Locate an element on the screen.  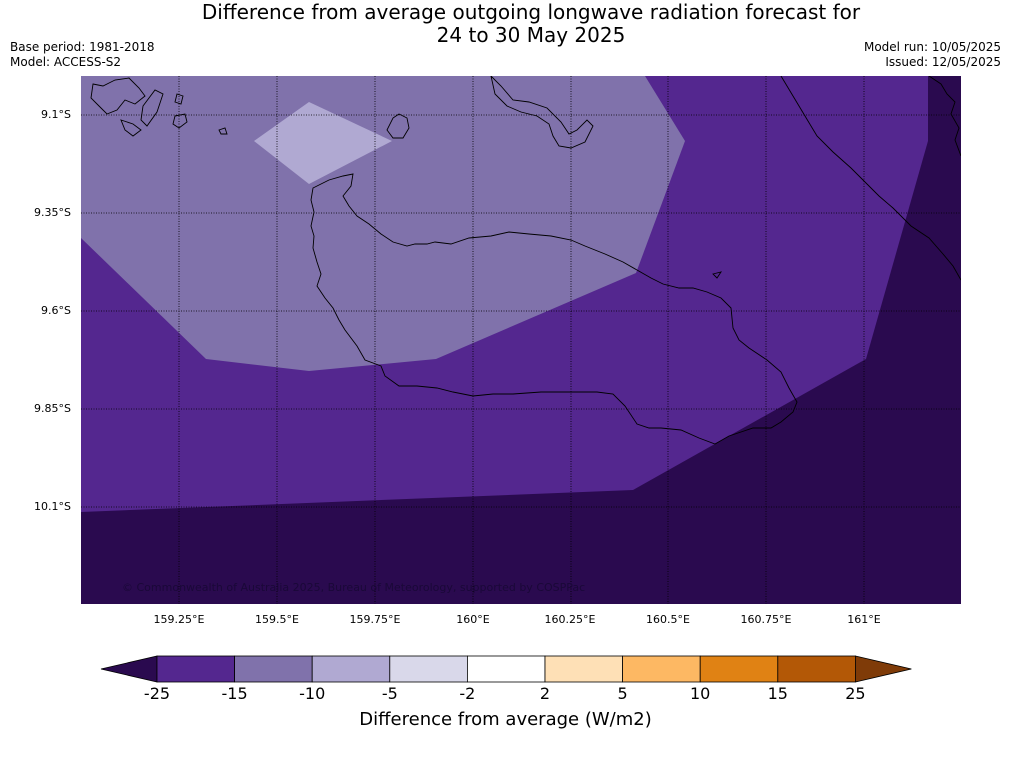
colorbar-tick-label: -5 is located at coordinates (389, 693).